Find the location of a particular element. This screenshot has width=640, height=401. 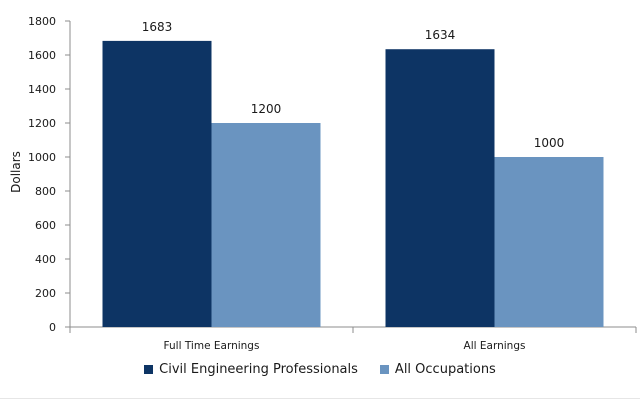

data-label: 1000 is located at coordinates (549, 143).